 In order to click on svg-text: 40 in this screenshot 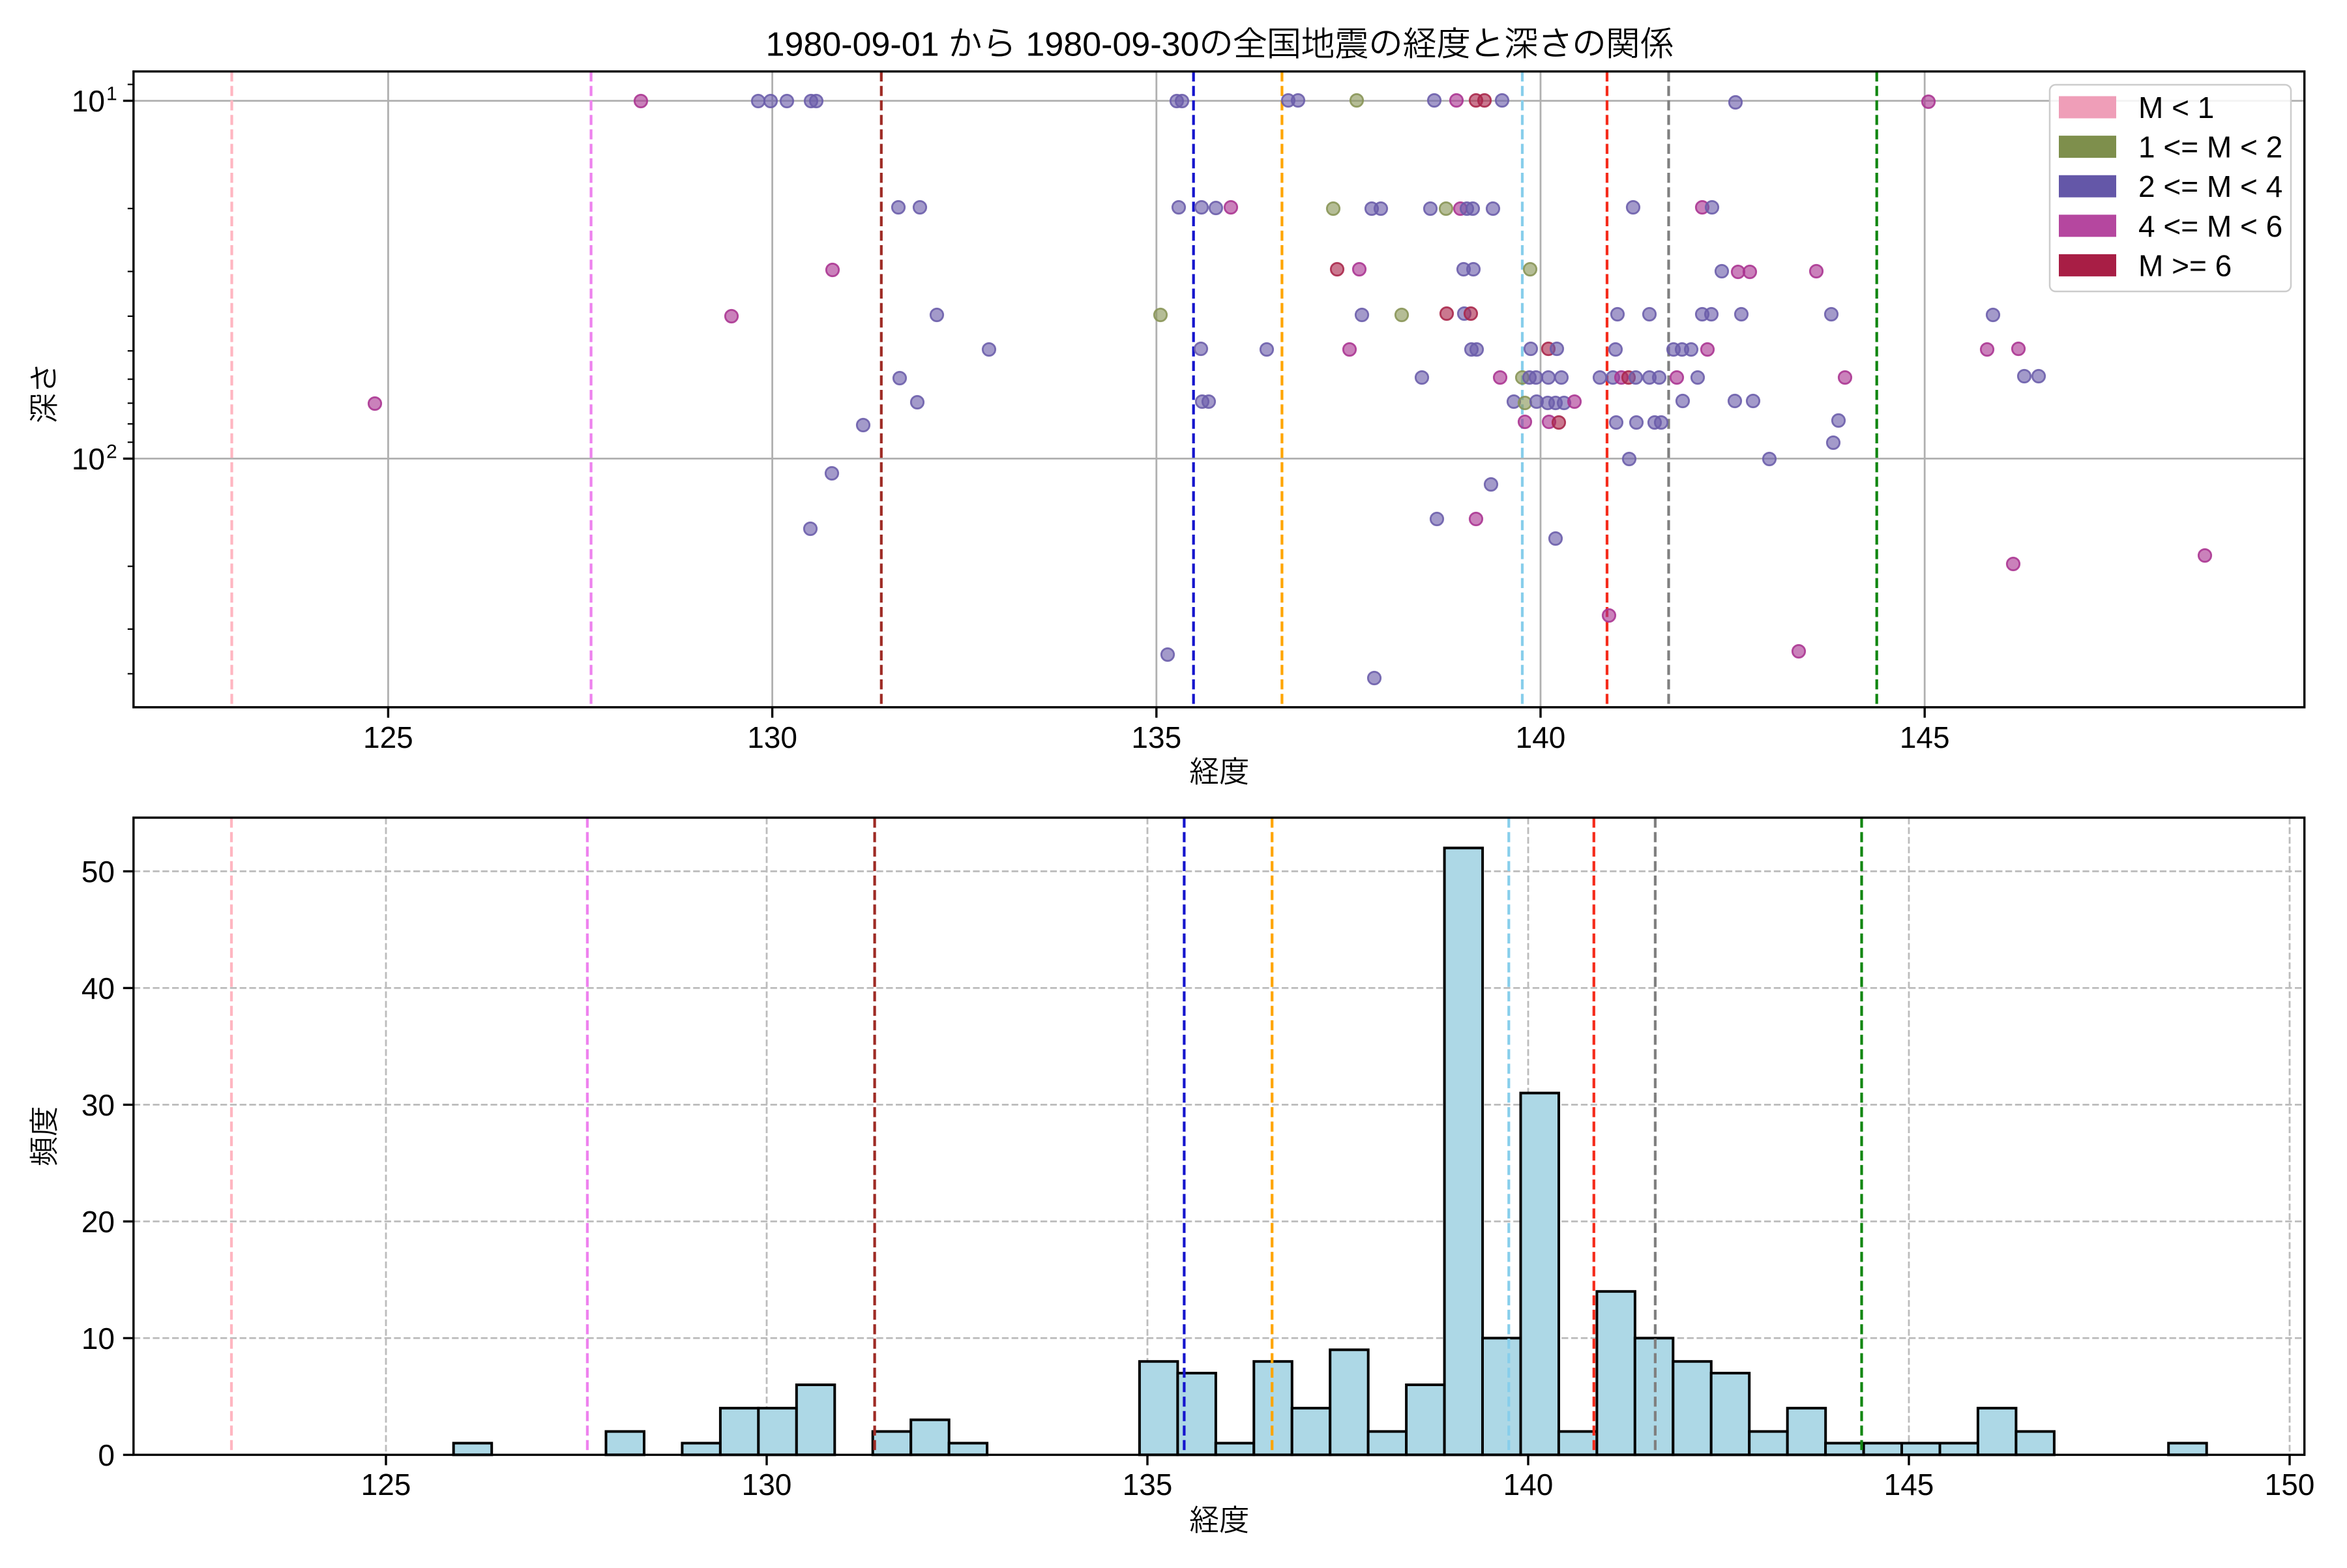, I will do `click(98, 988)`.